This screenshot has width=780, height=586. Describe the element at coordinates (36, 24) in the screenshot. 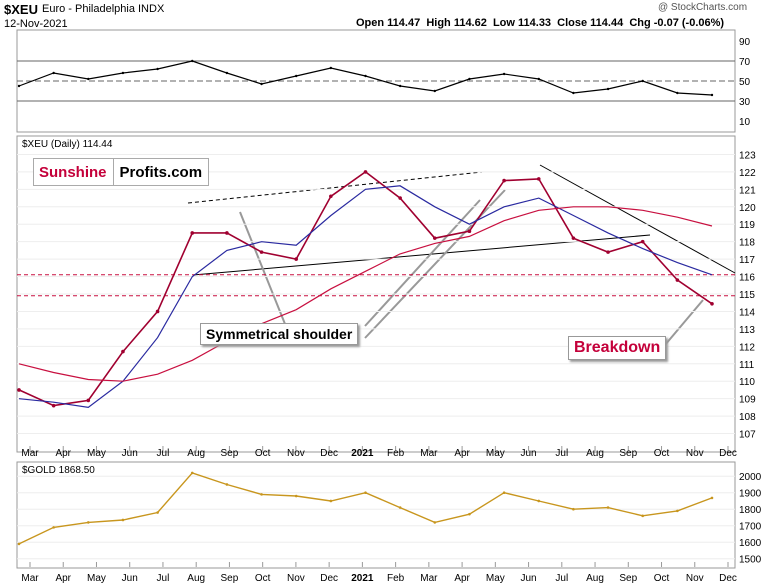

I see `chart-date: 12-Nov-2021` at that location.